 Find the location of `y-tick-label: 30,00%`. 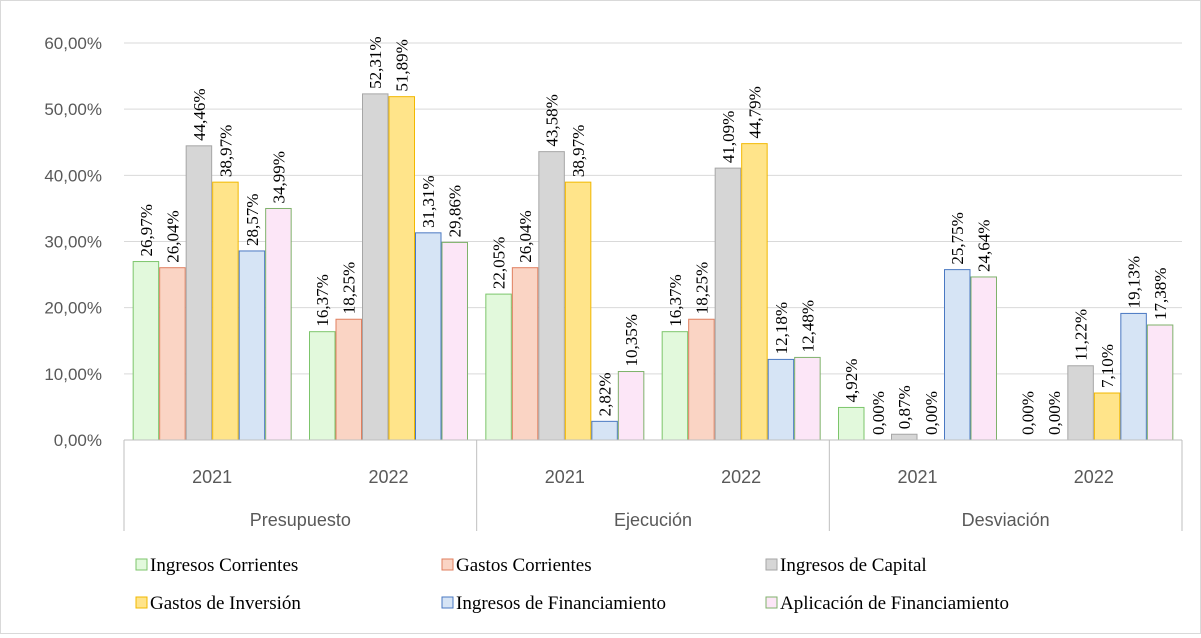

y-tick-label: 30,00% is located at coordinates (73, 242).